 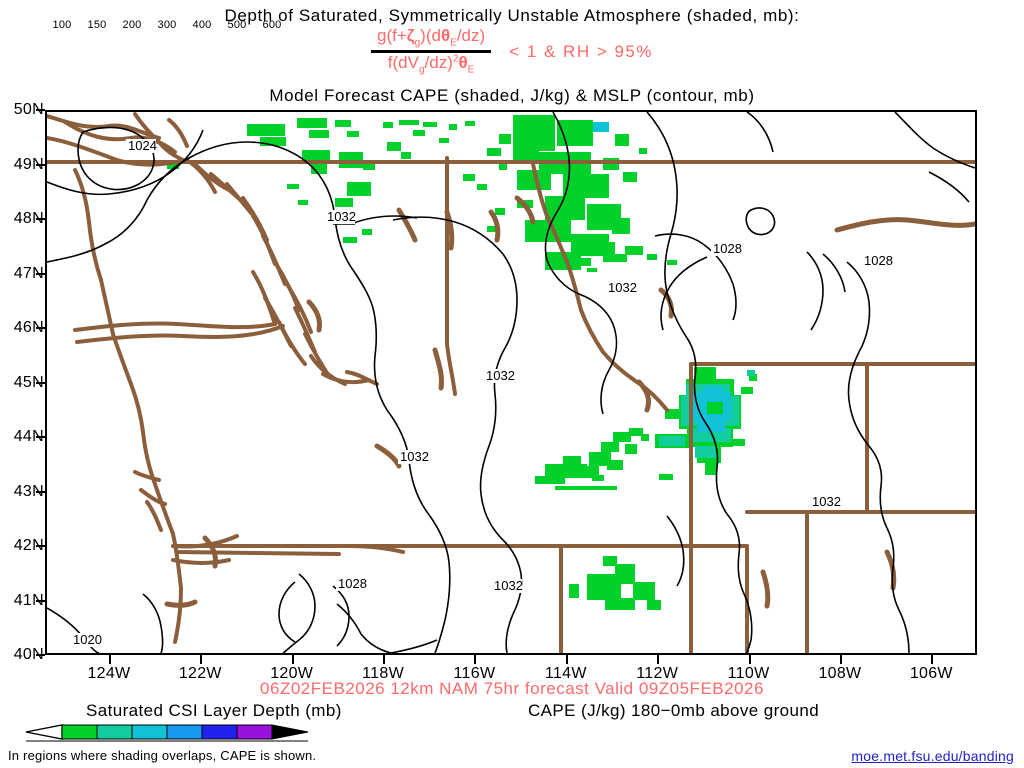 I want to click on legend-title-cape: CAPE (J/kg) 180−0mb above ground, so click(x=674, y=710).